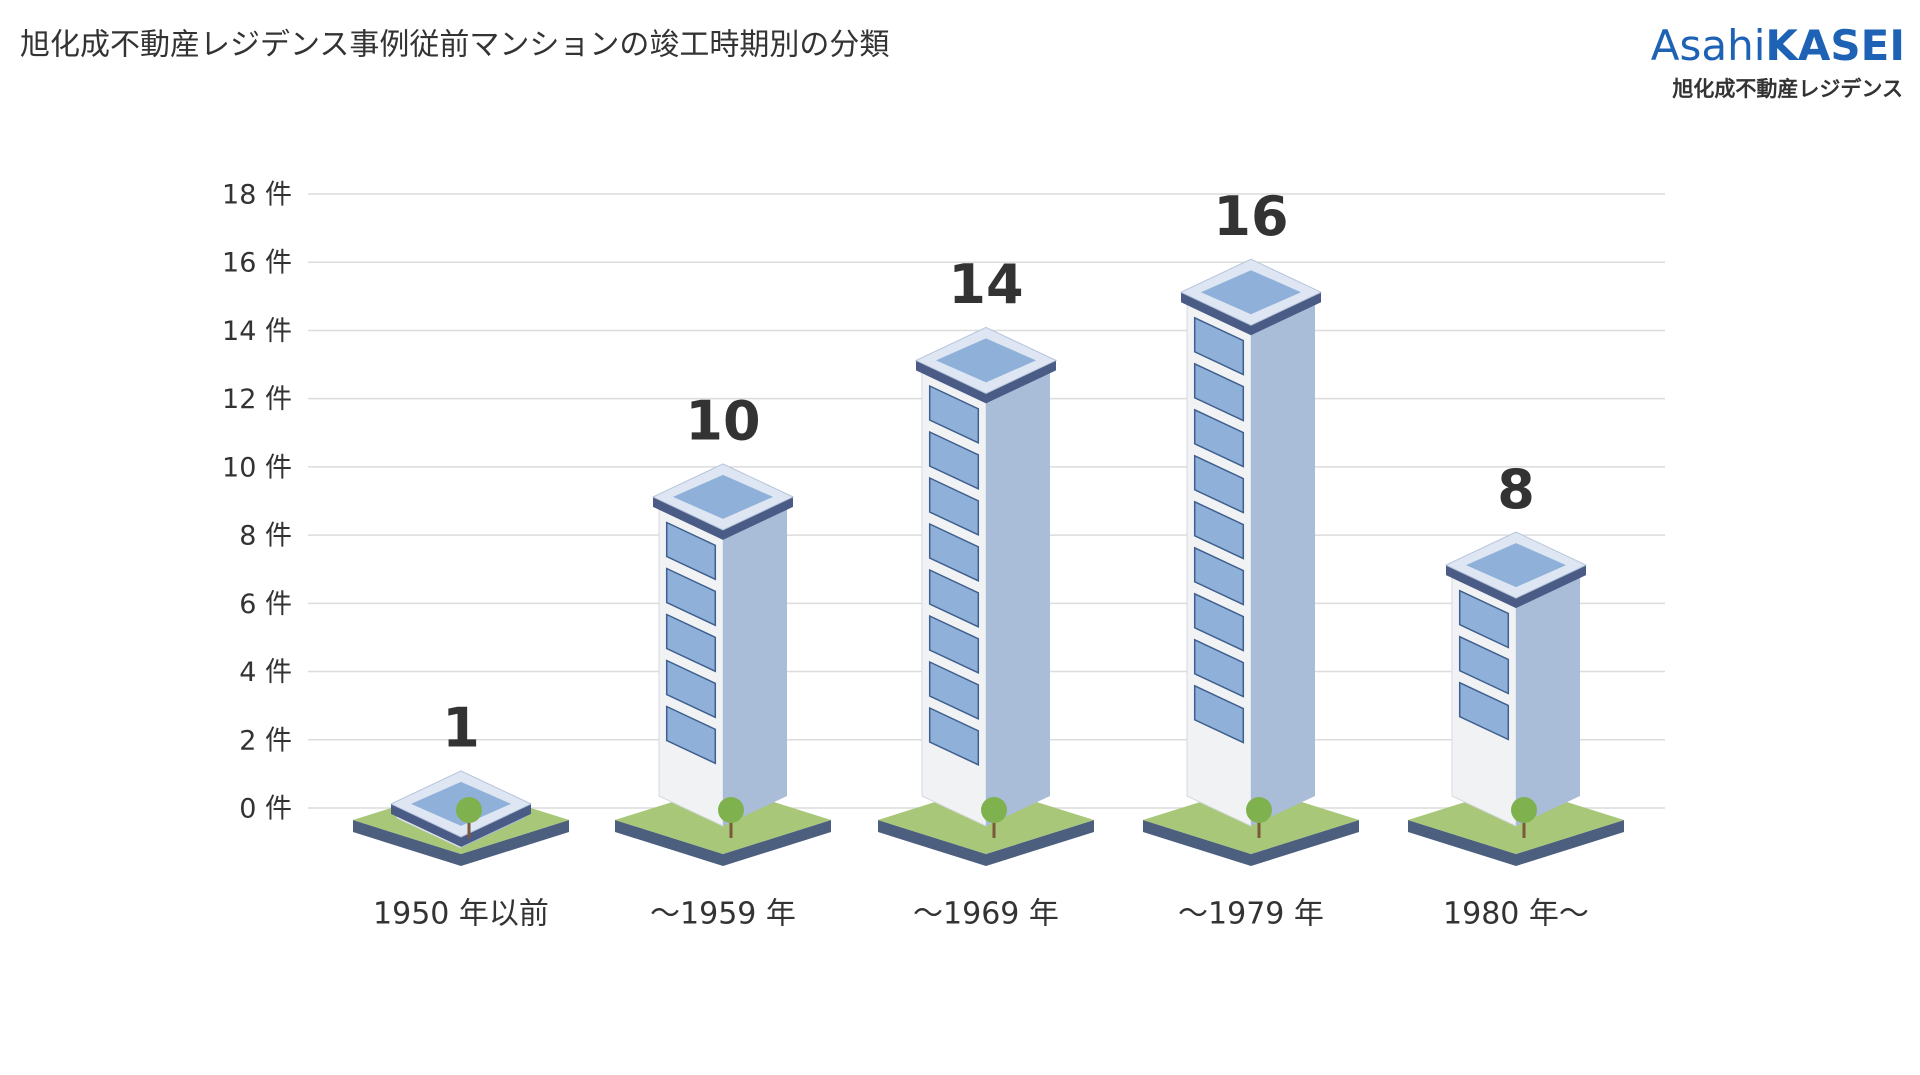  I want to click on logo-brand-light: Asahi, so click(1708, 45).